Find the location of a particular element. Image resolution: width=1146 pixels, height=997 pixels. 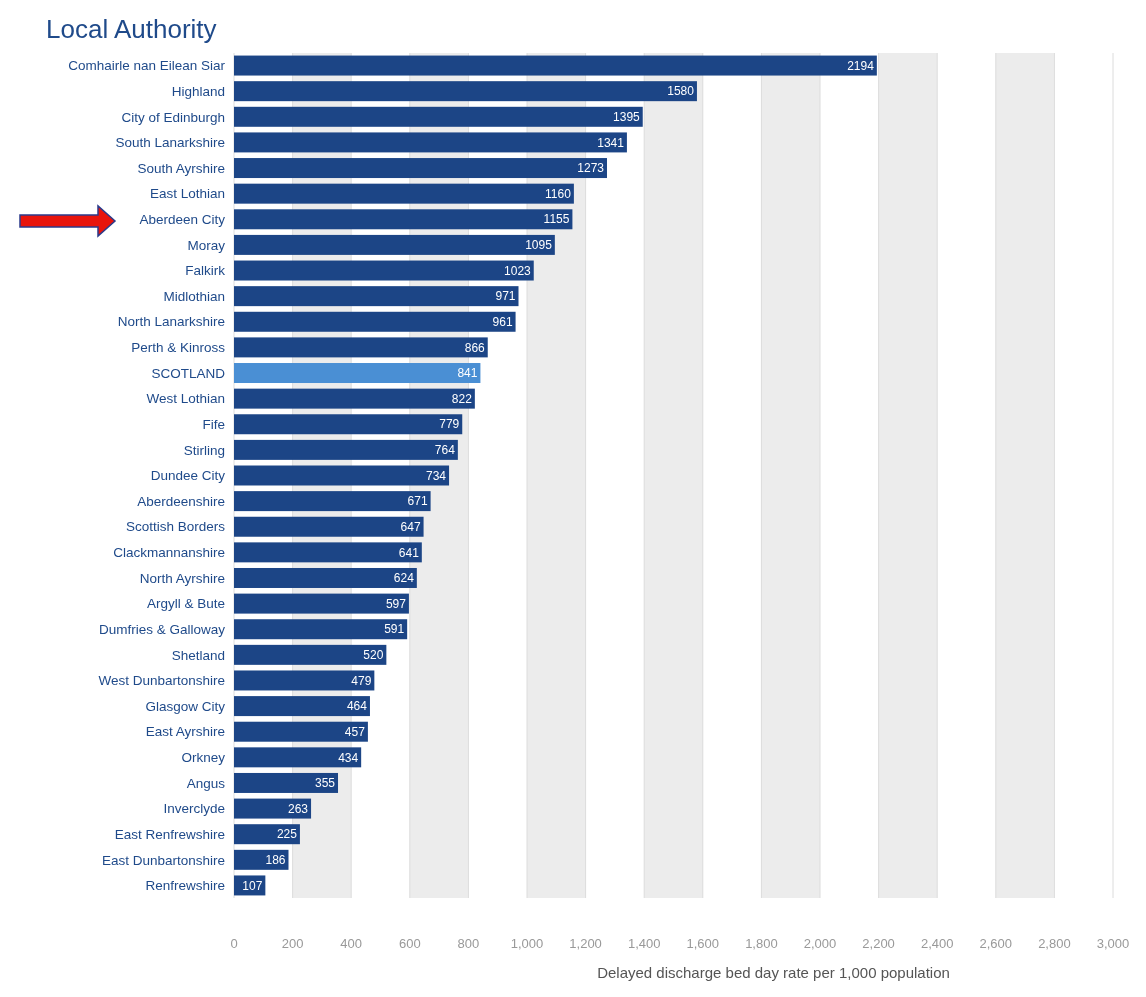

y-tick-label: Aberdeenshire is located at coordinates (181, 501).